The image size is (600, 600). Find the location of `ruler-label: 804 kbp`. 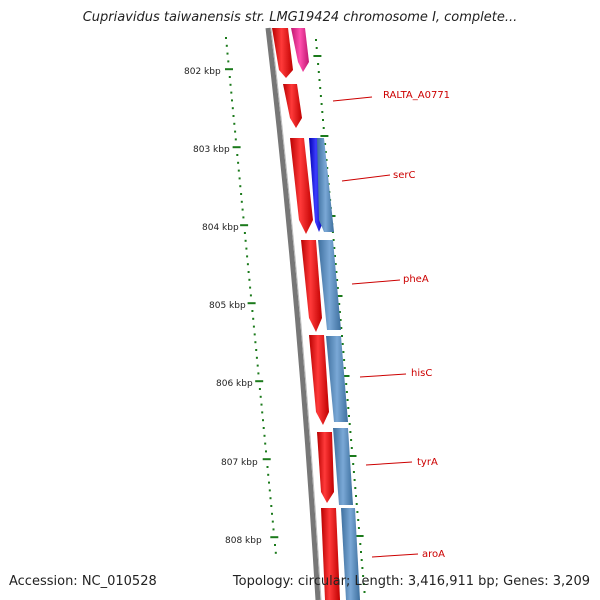

ruler-label: 804 kbp is located at coordinates (220, 228).